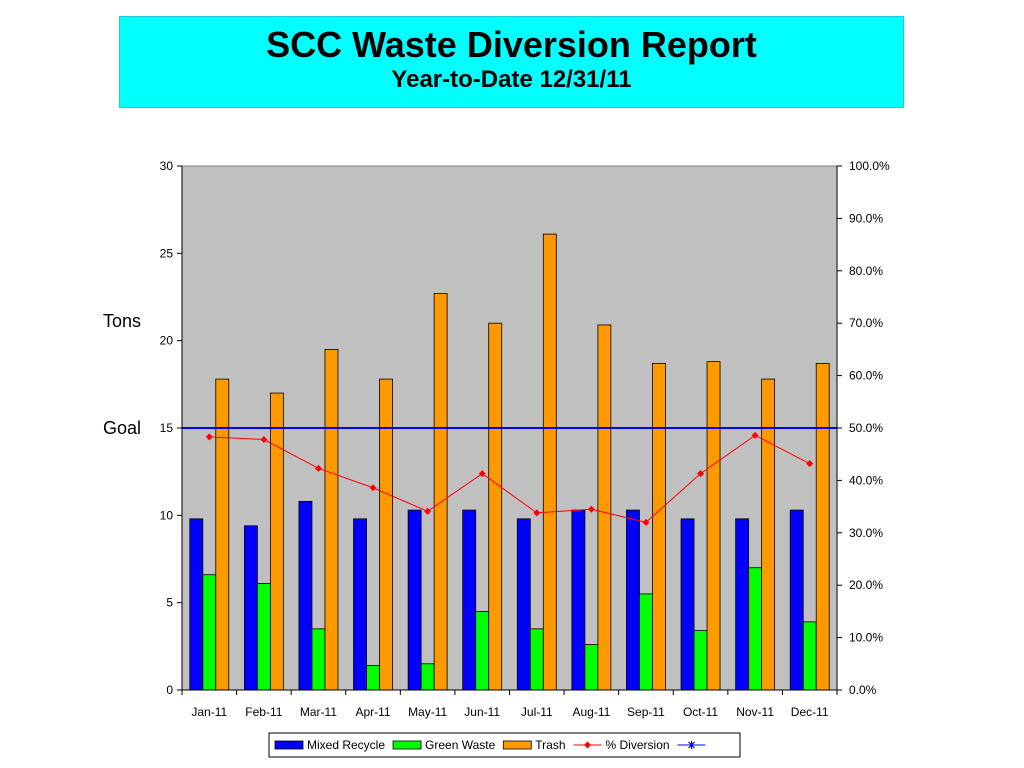 The width and height of the screenshot is (1024, 768). What do you see at coordinates (866, 585) in the screenshot?
I see `y-right-tick-label: 20.0%` at bounding box center [866, 585].